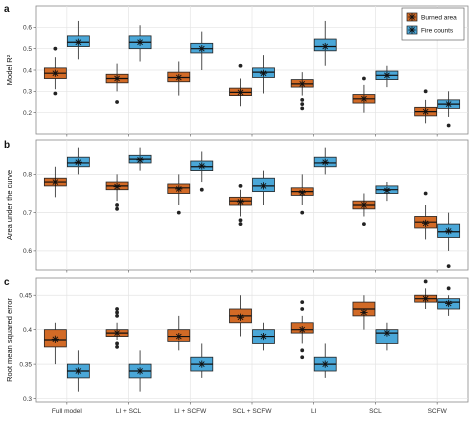  I want to click on y-axis-title: Model R², so click(9, 69).